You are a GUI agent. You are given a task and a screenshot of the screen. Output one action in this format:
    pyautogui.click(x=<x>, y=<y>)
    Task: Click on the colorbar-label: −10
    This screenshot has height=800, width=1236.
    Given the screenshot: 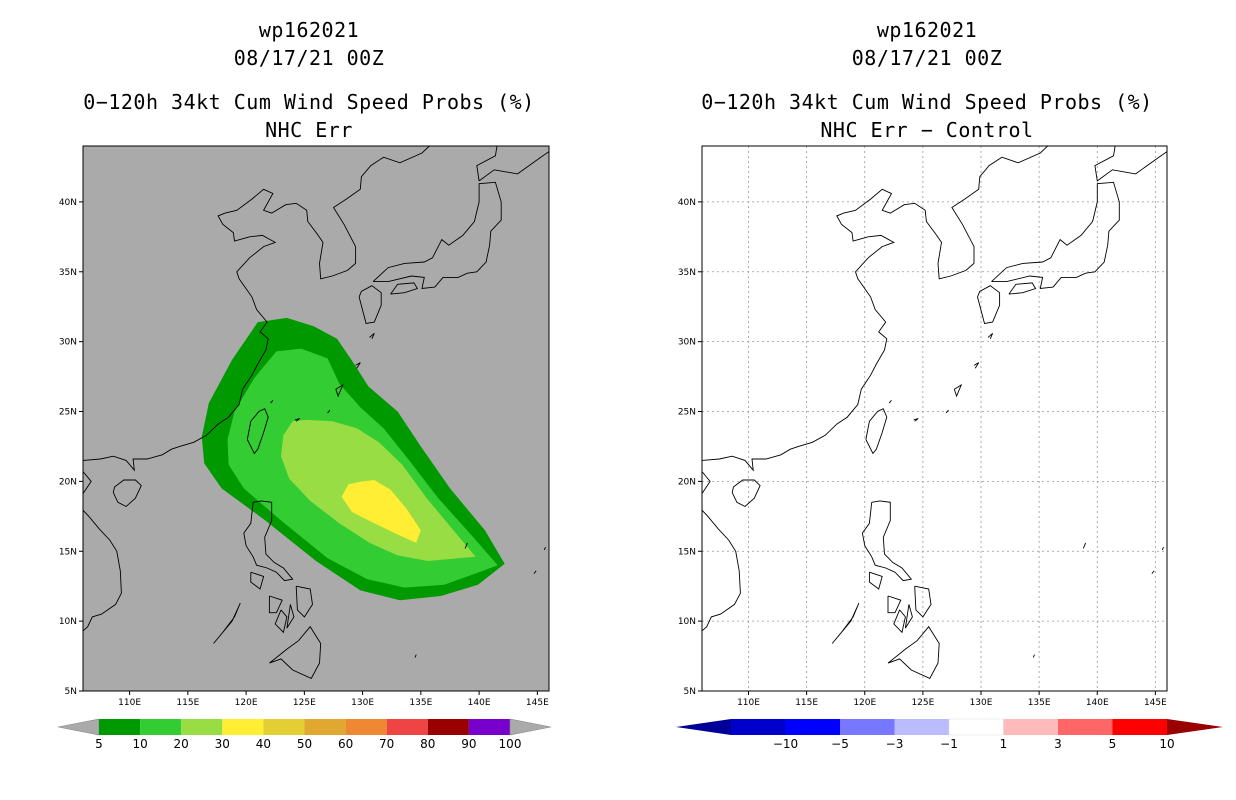 What is the action you would take?
    pyautogui.click(x=785, y=744)
    